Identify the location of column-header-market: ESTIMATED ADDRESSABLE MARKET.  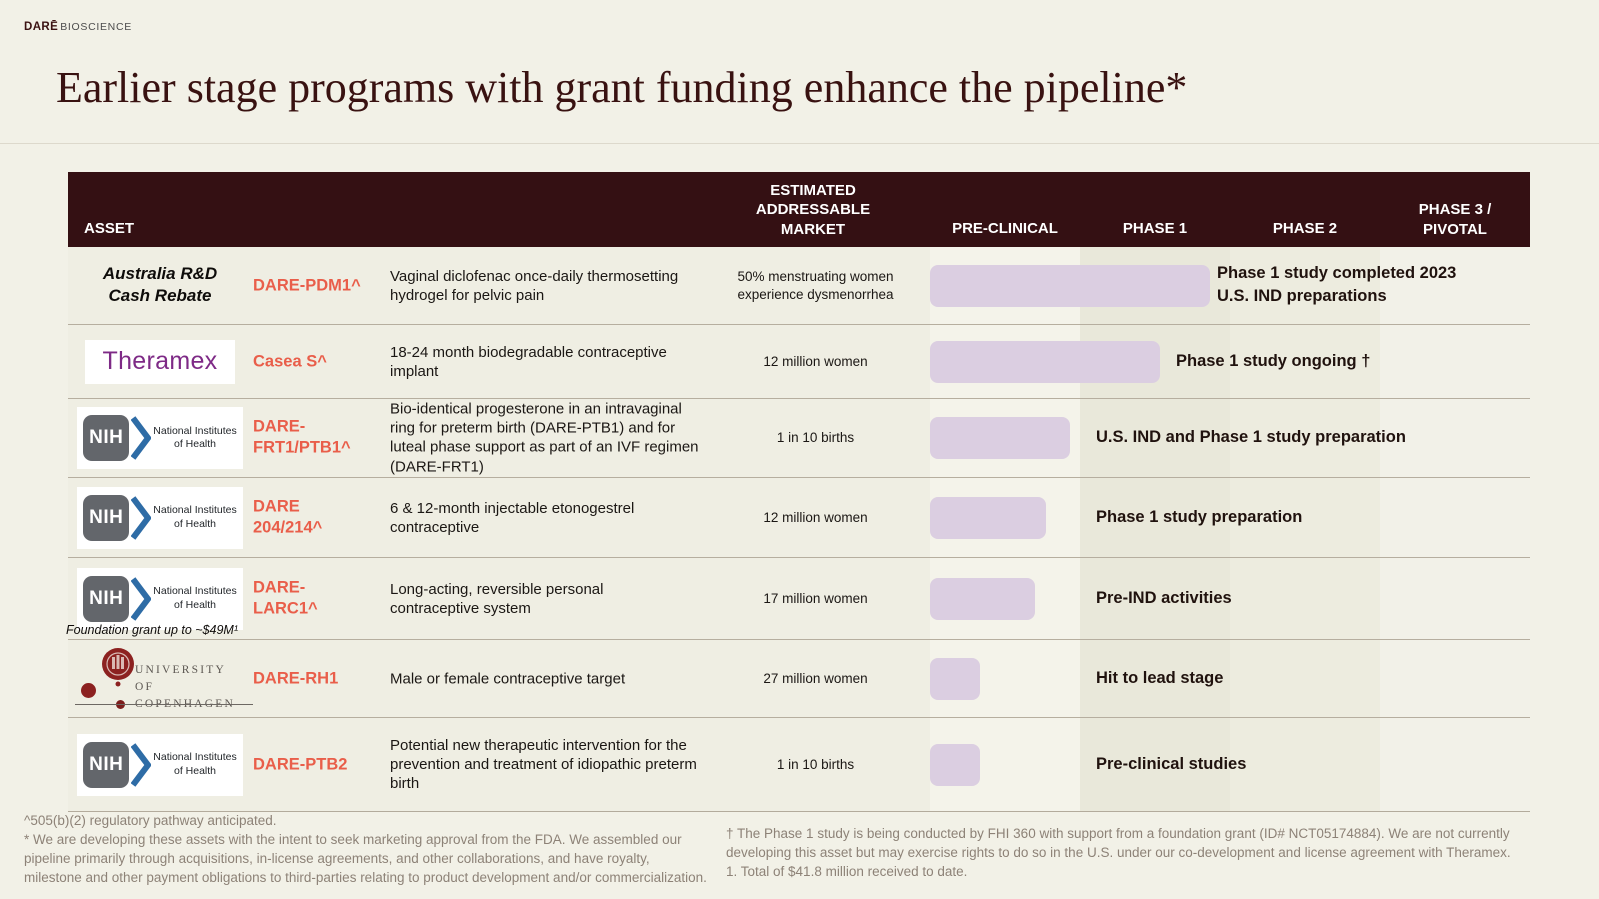
(813, 209).